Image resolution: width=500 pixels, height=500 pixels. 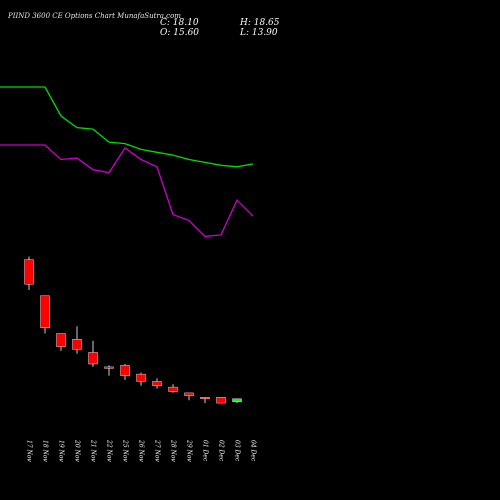 What do you see at coordinates (173, 450) in the screenshot?
I see `x-tick-label: 28 Nov` at bounding box center [173, 450].